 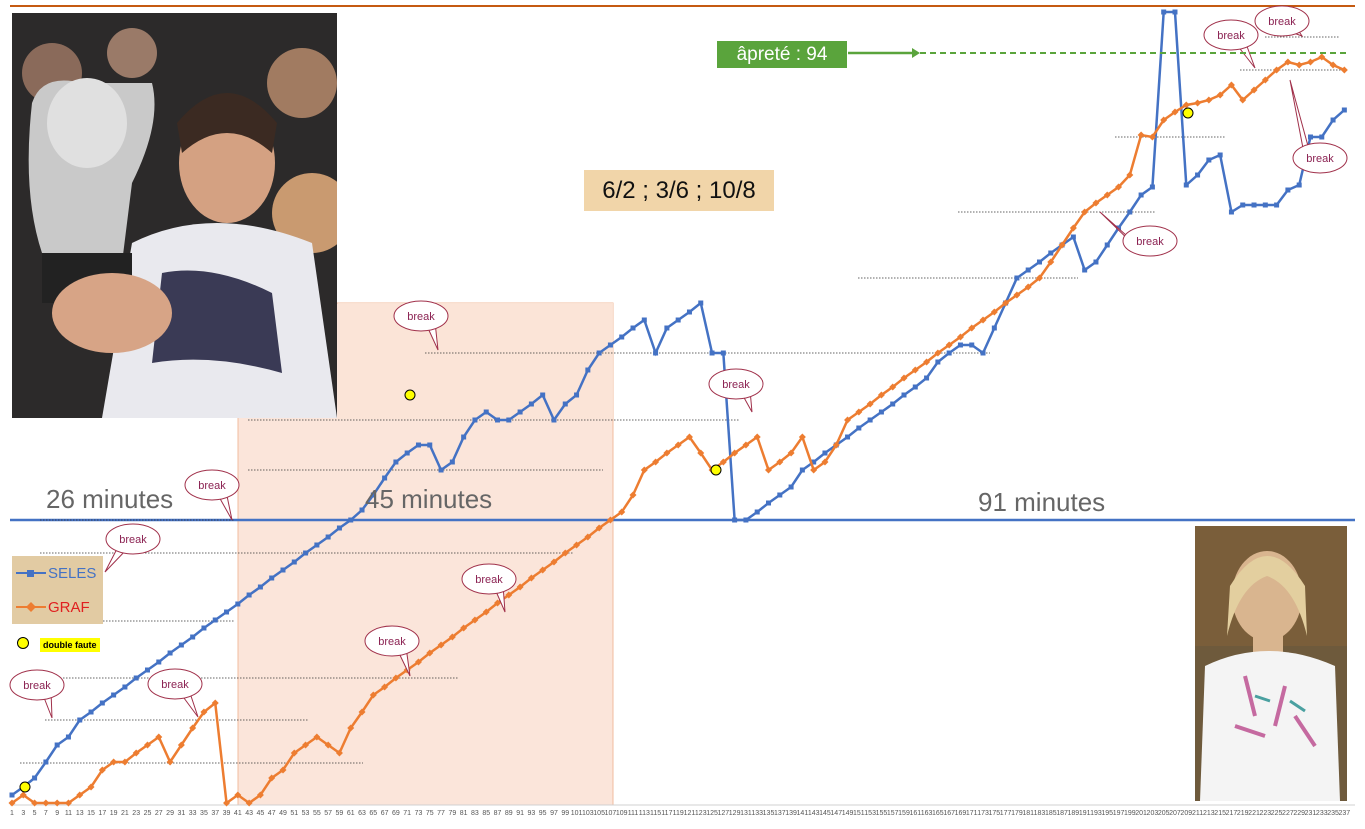 I want to click on x-tick-label: 21, so click(x=125, y=813).